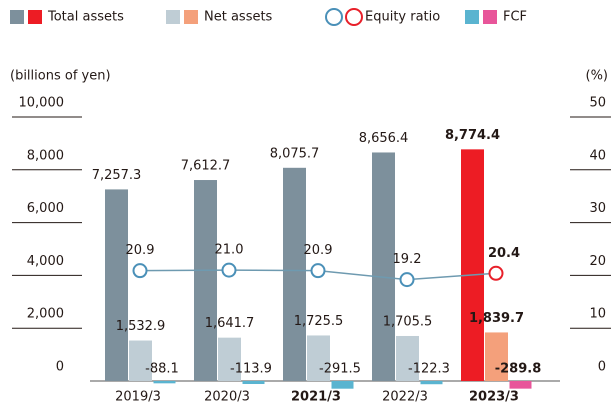 The image size is (611, 409). Describe the element at coordinates (45, 314) in the screenshot. I see `y-tick-label: 2,000` at that location.